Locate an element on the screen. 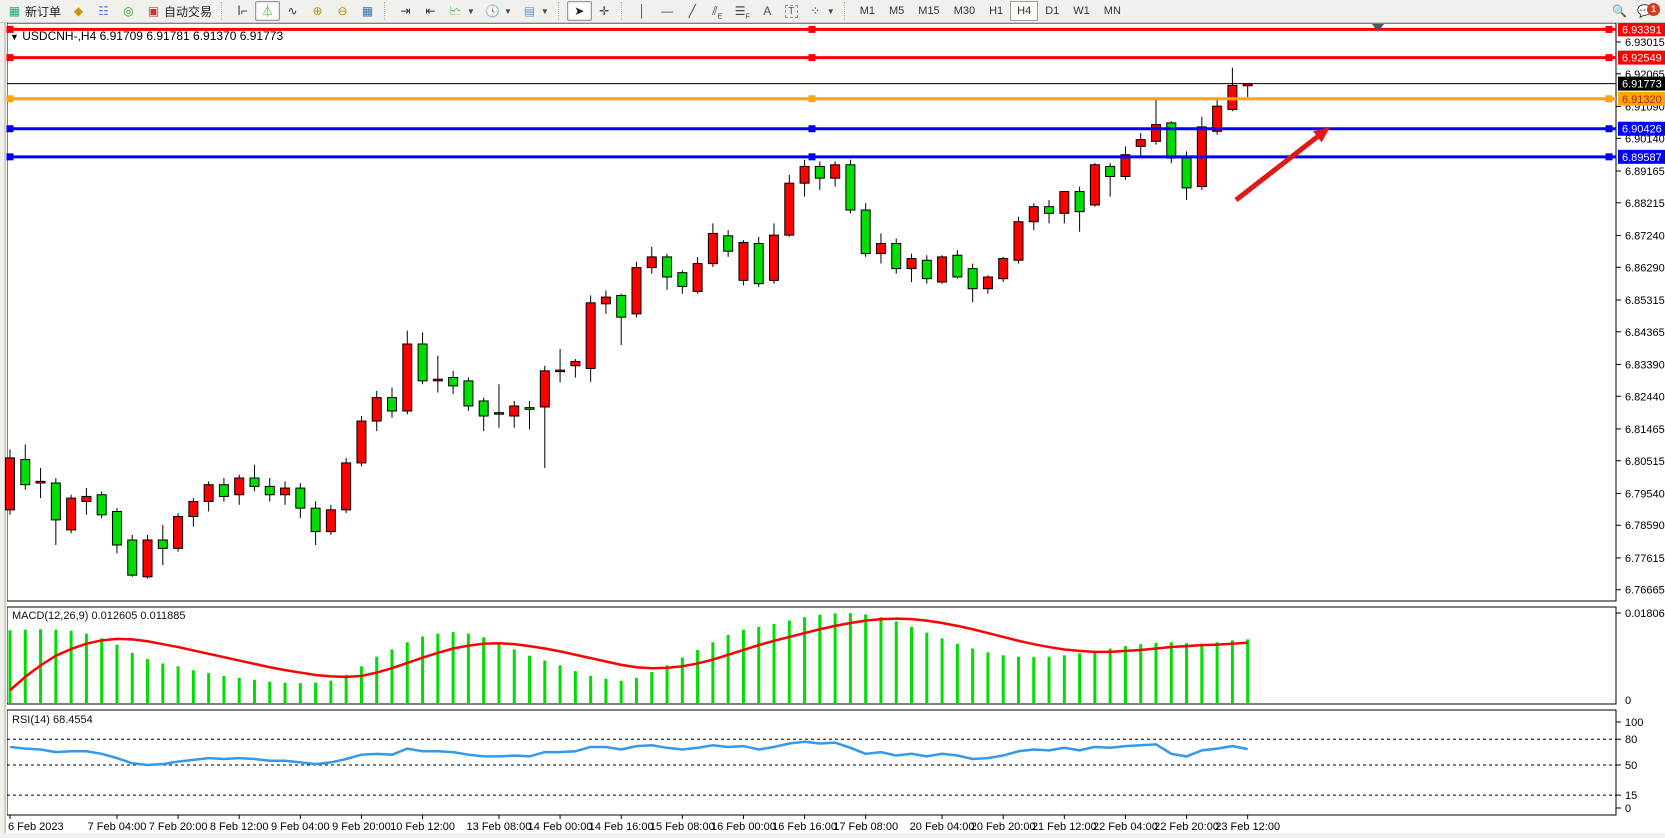 This screenshot has width=1665, height=838. line-price-label: 6.89587 is located at coordinates (1642, 158).